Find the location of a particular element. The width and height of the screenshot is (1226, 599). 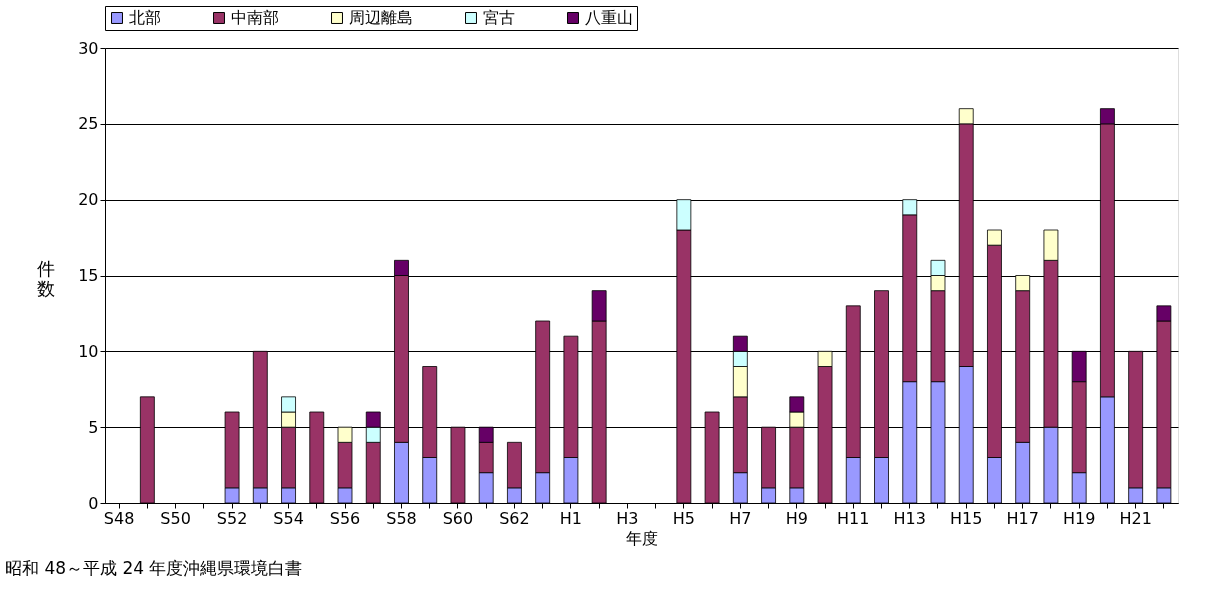

x-tick-label: S52 is located at coordinates (232, 518).